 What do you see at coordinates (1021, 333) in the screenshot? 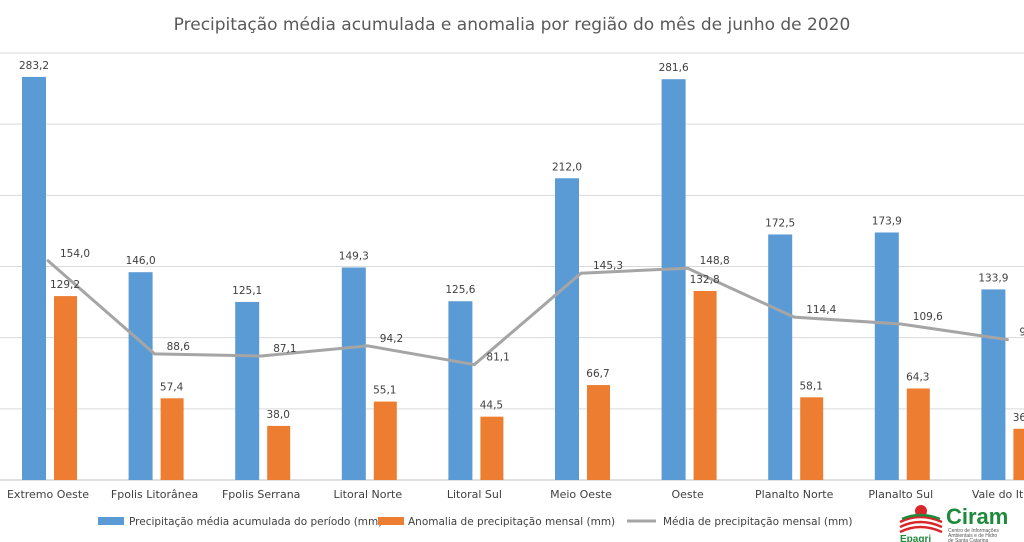
I see `data-label-mean: 98,6` at bounding box center [1021, 333].